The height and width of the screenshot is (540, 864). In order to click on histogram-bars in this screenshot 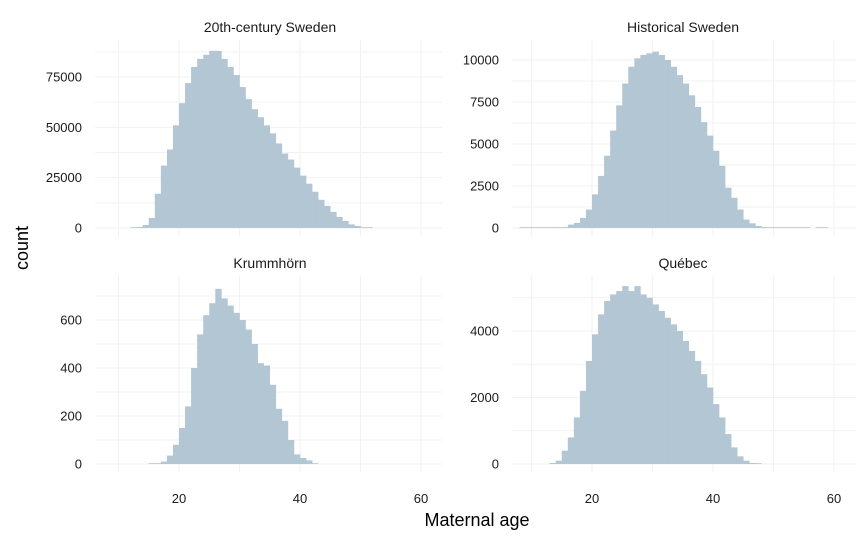, I will do `click(251, 139)`.